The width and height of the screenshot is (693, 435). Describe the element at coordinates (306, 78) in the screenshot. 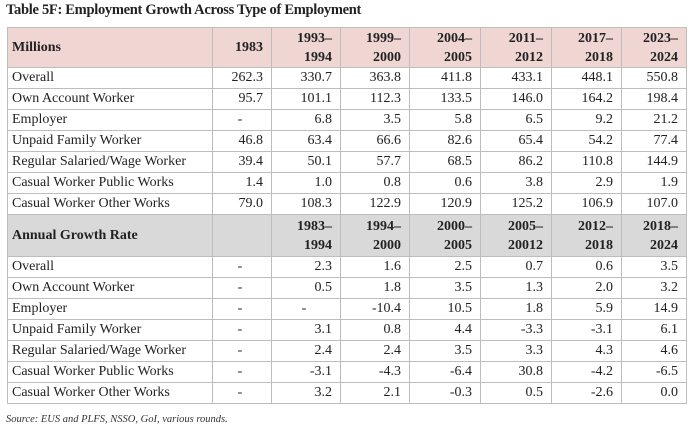

I see `cell-value: 330.7` at that location.